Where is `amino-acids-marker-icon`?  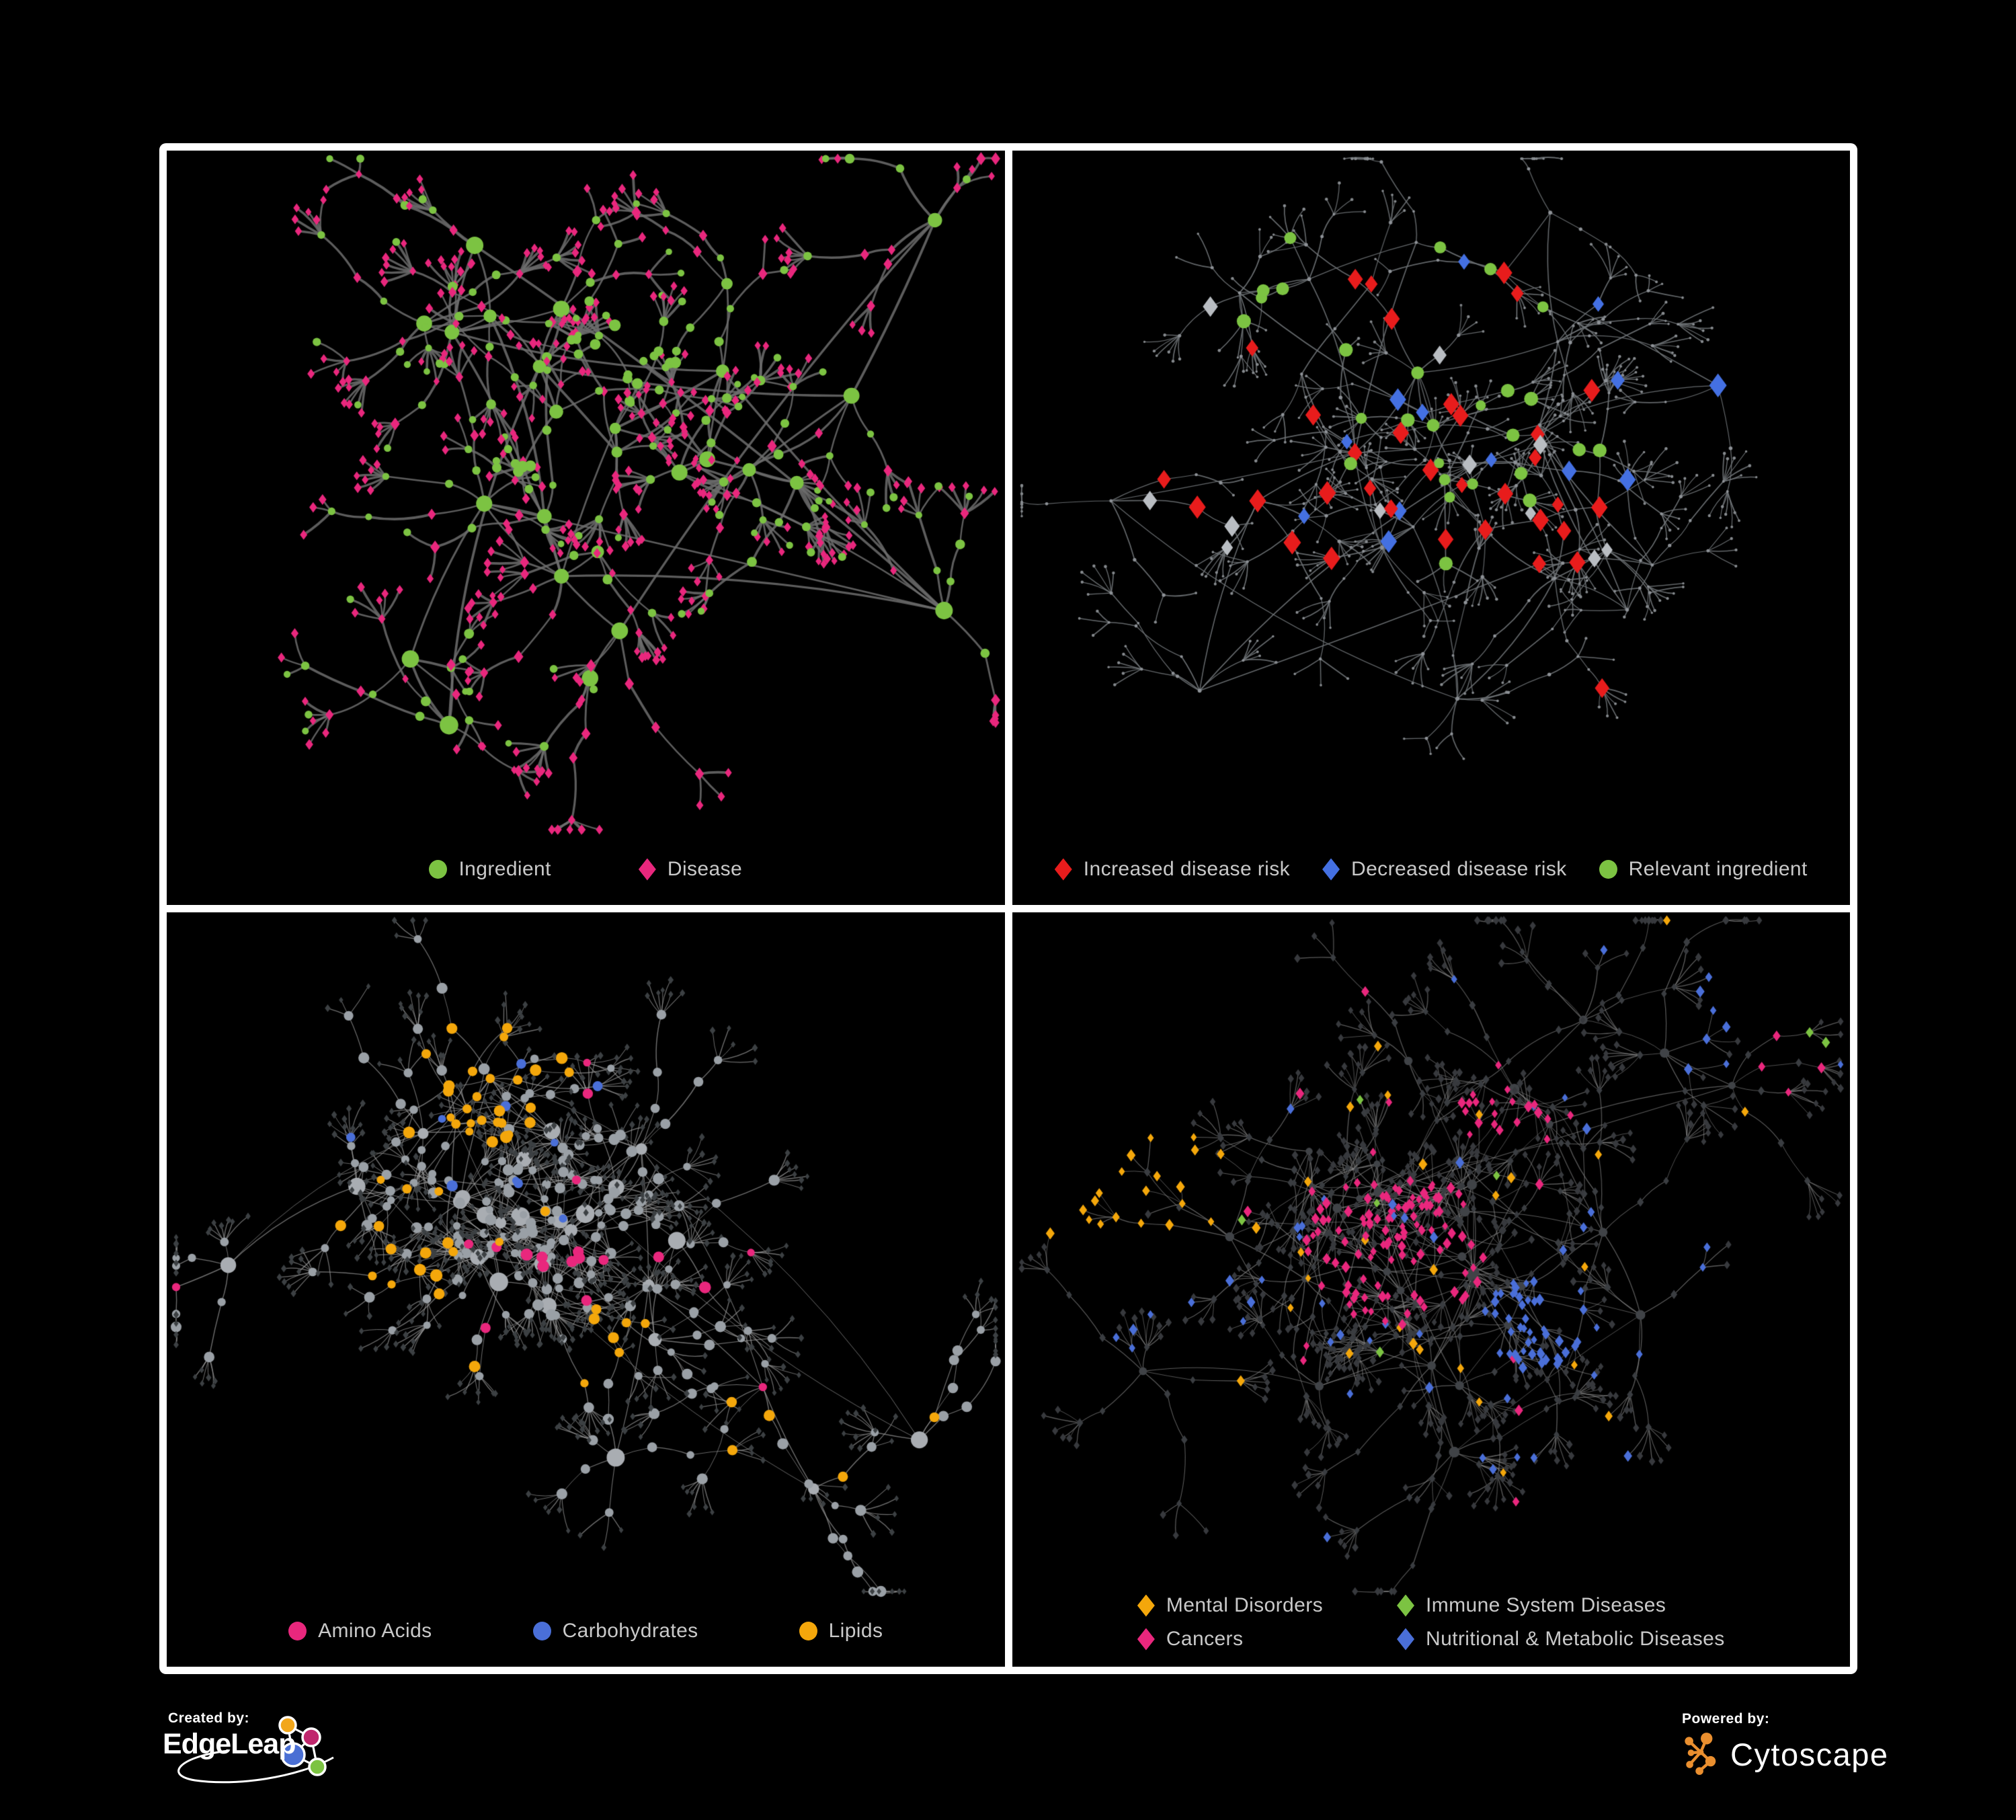
amino-acids-marker-icon is located at coordinates (297, 1631).